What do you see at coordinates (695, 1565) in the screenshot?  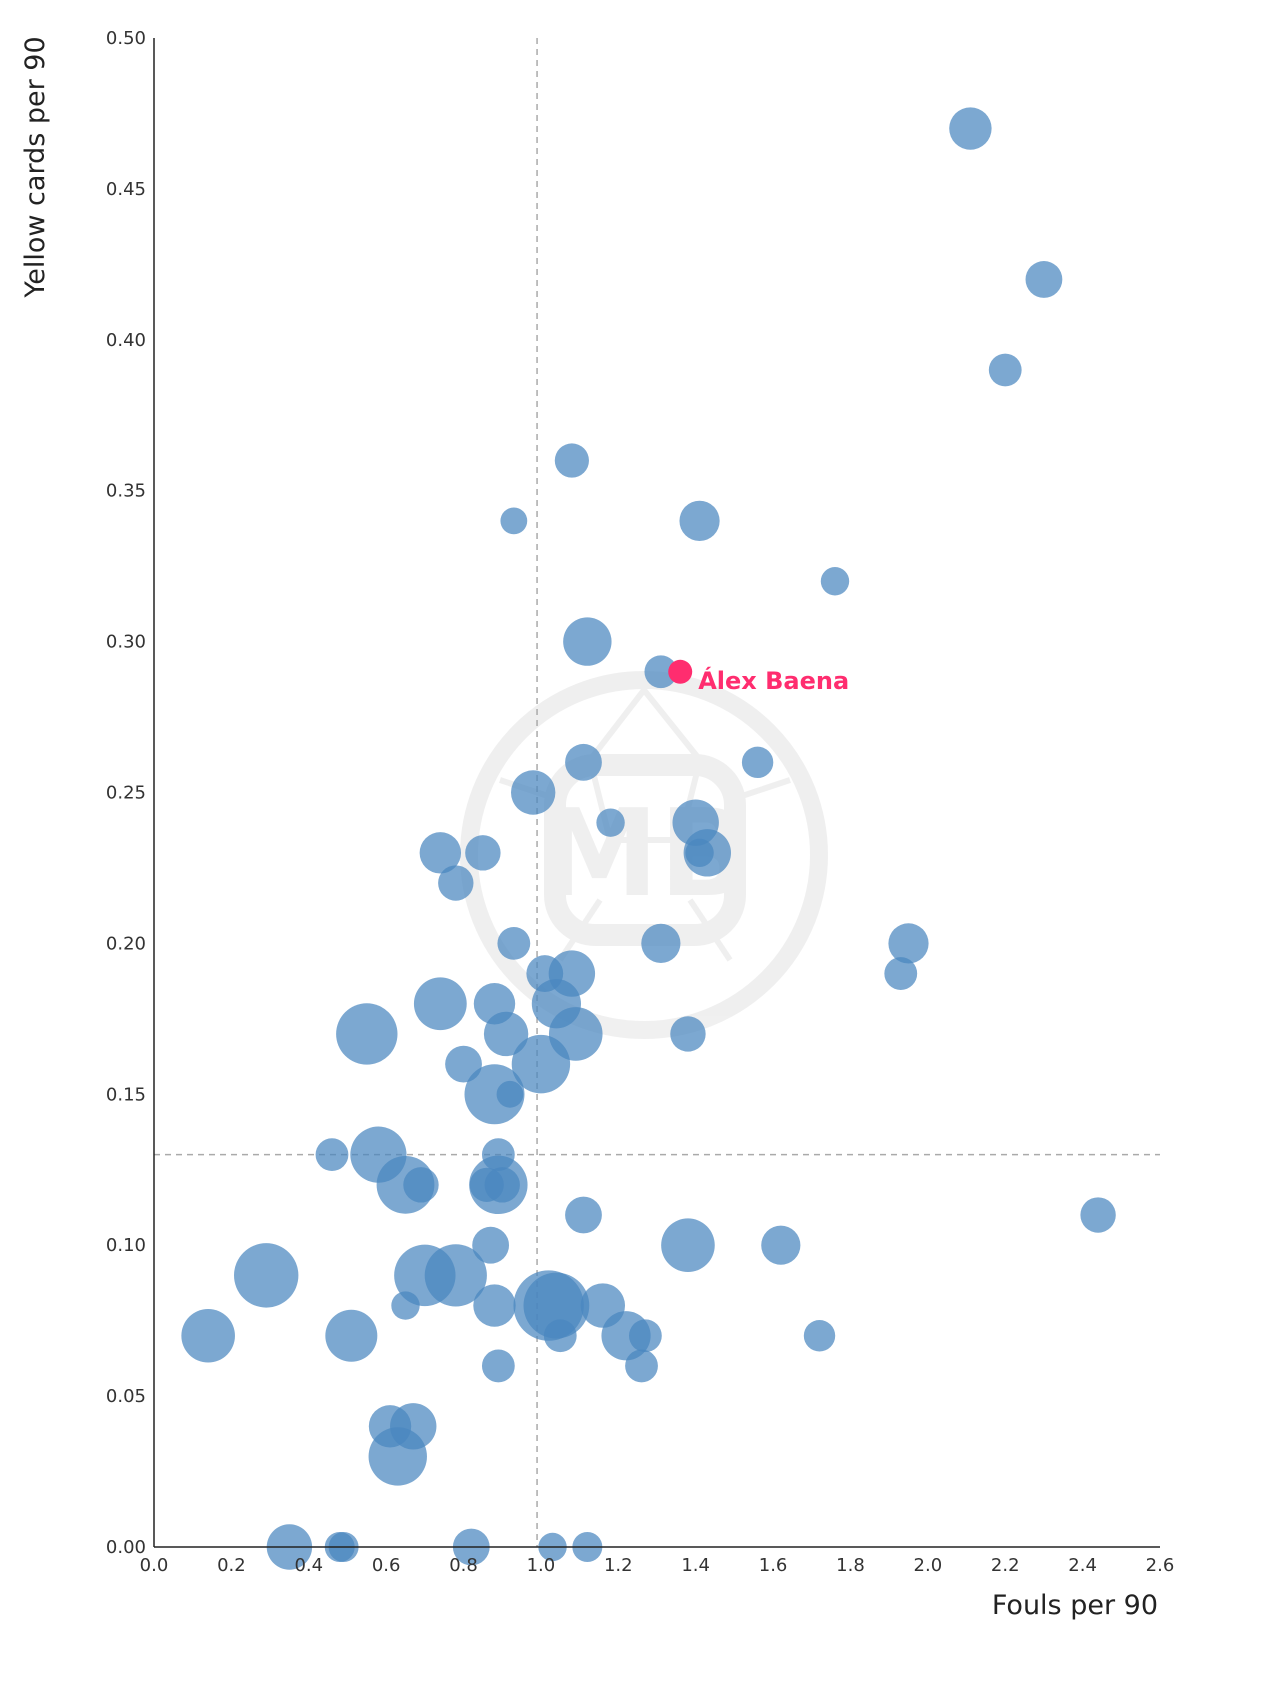 I see `x-tick-label: 1.4` at bounding box center [695, 1565].